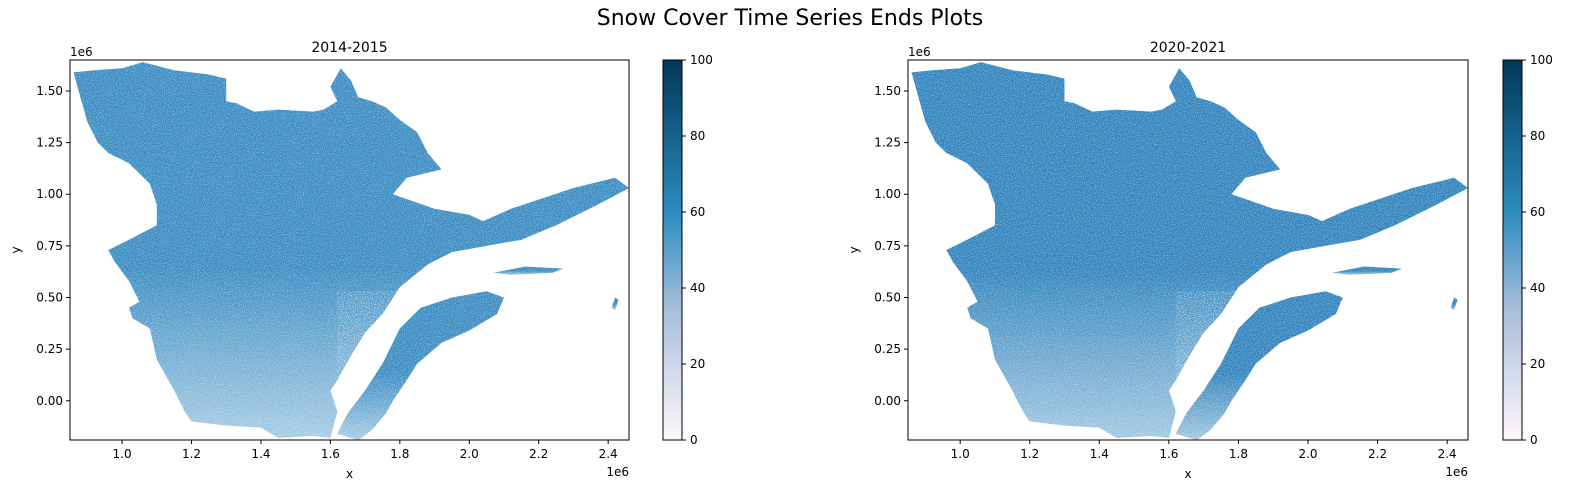 This screenshot has height=498, width=1580. I want to click on subplot-title: 2014-2015, so click(349, 48).